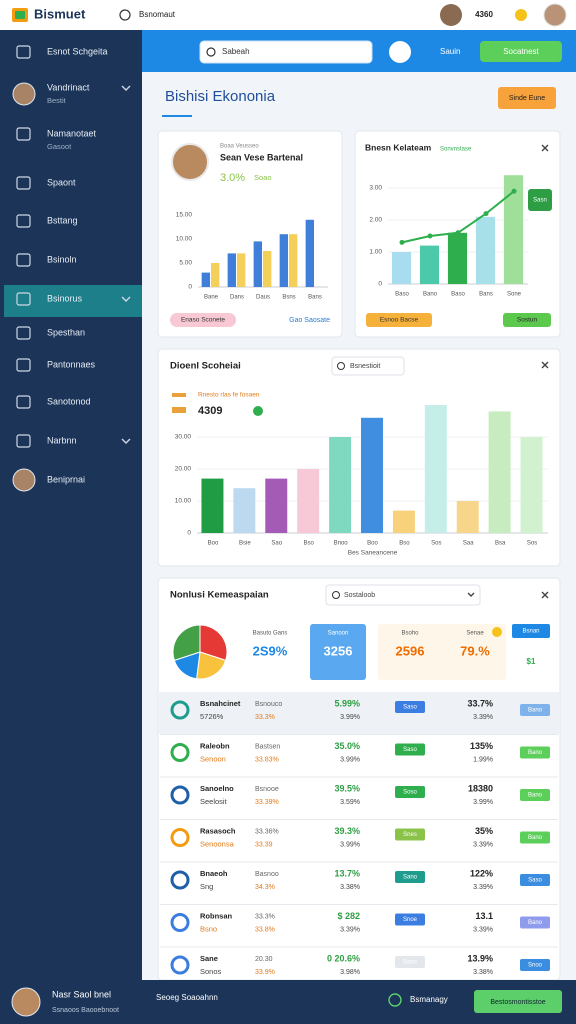 This screenshot has height=1024, width=576. I want to click on row-value: 13.1, so click(484, 916).